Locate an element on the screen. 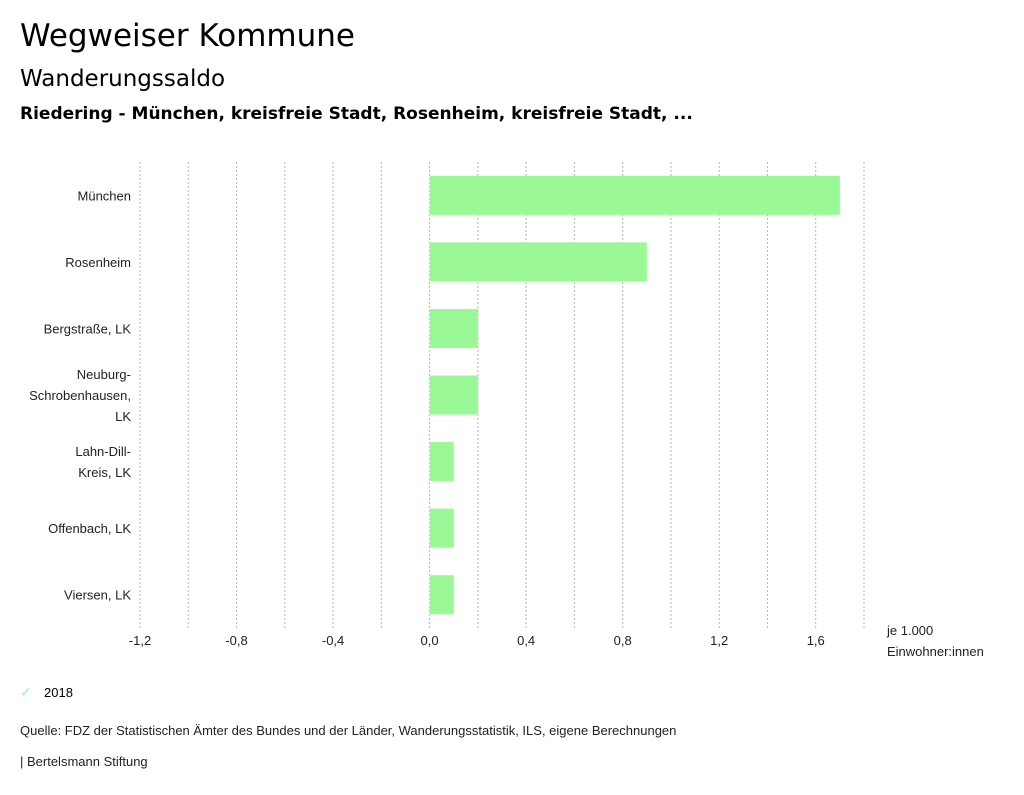  tick-label: 1,6 is located at coordinates (816, 640).